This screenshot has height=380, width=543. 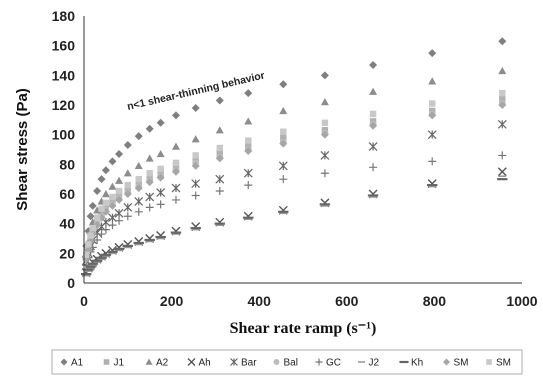 What do you see at coordinates (84, 301) in the screenshot?
I see `x-tick-label: 0` at bounding box center [84, 301].